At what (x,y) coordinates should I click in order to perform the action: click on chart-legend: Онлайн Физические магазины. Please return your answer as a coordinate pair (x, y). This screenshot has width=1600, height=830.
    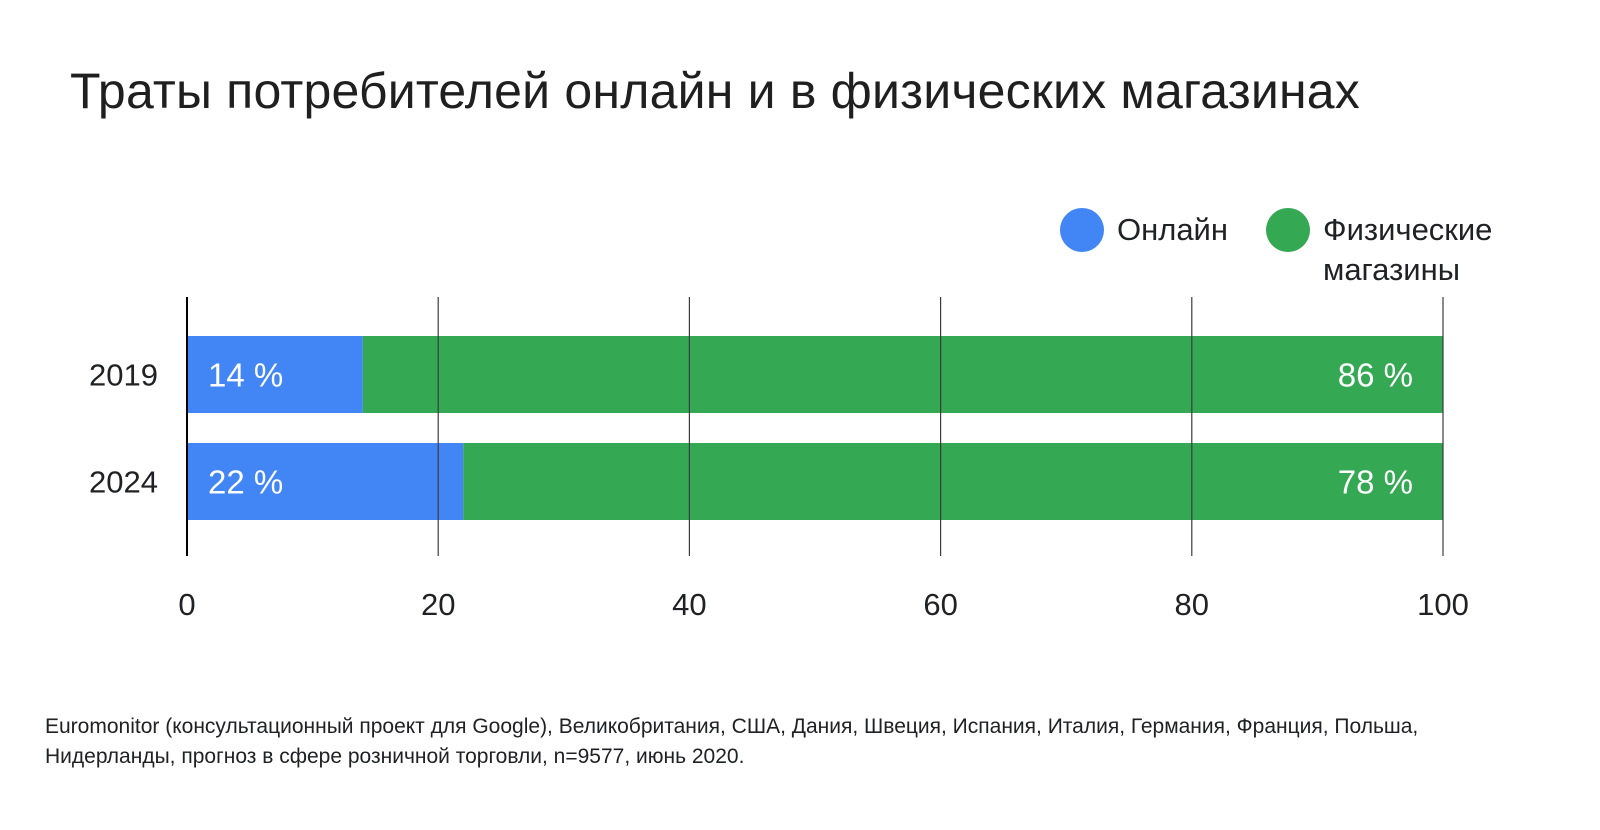
    Looking at the image, I should click on (1320, 253).